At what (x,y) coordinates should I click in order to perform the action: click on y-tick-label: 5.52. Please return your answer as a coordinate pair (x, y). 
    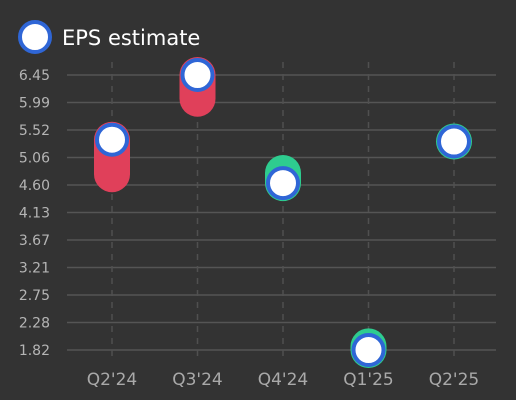
    Looking at the image, I should click on (34, 131).